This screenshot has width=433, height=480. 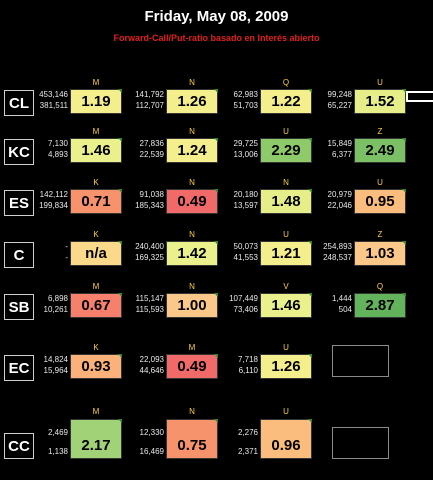 What do you see at coordinates (286, 101) in the screenshot?
I see `ratio-value: 1.22` at bounding box center [286, 101].